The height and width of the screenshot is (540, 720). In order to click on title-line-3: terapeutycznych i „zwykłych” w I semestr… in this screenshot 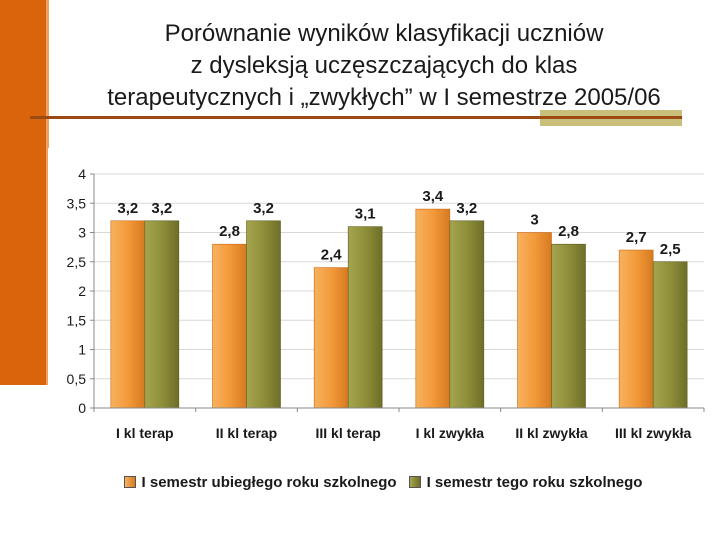, I will do `click(384, 97)`.